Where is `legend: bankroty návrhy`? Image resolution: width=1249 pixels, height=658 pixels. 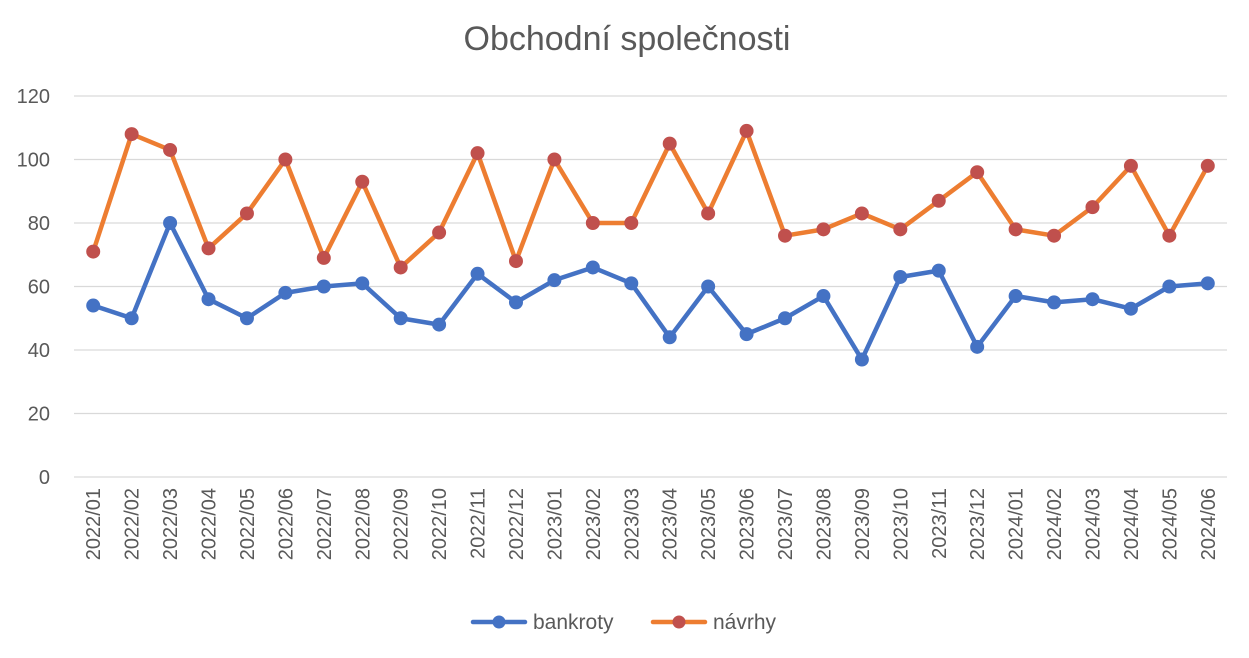
legend: bankroty návrhy is located at coordinates (623, 622).